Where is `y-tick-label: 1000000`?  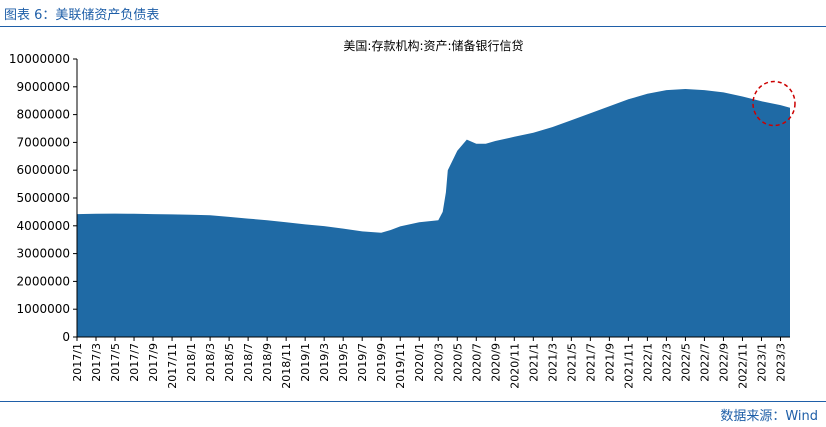 y-tick-label: 1000000 is located at coordinates (43, 309).